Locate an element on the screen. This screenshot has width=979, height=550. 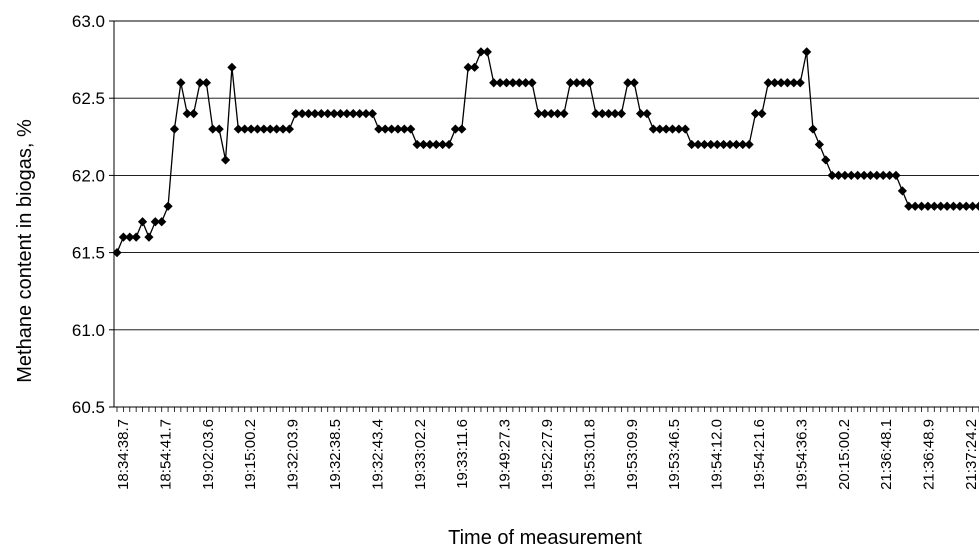
x-tick-label: 19:53:01.8 is located at coordinates (589, 454).